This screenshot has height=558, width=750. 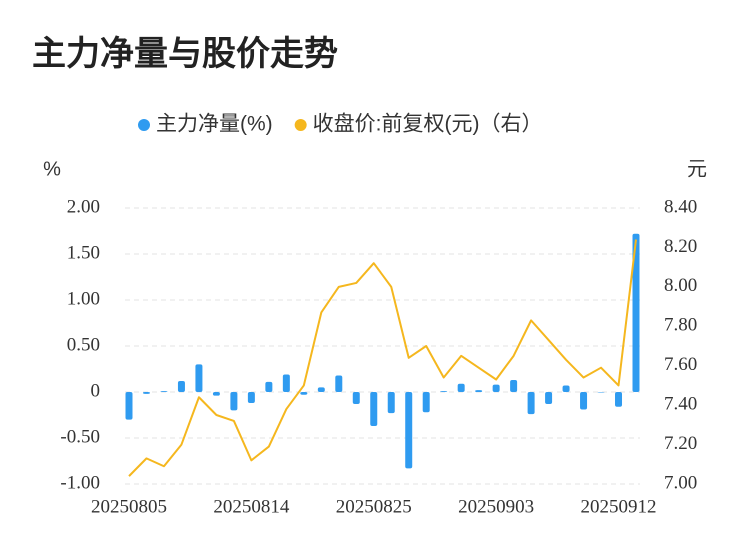 What do you see at coordinates (80, 482) in the screenshot?
I see `y-tick-label: -1.00` at bounding box center [80, 482].